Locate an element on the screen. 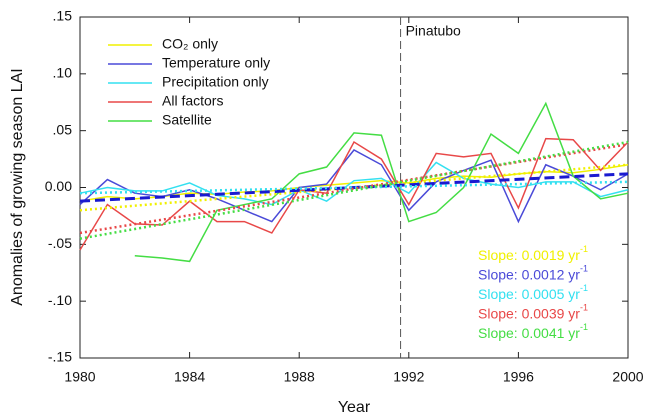  slope-label: Slope: 0.0019 yr-1 is located at coordinates (533, 253).